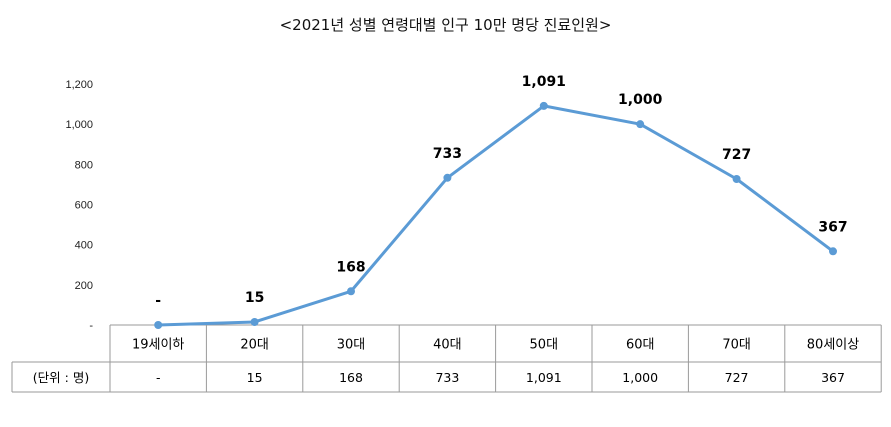 Image resolution: width=891 pixels, height=427 pixels. What do you see at coordinates (79, 85) in the screenshot?
I see `y-tick-label: 1,200` at bounding box center [79, 85].